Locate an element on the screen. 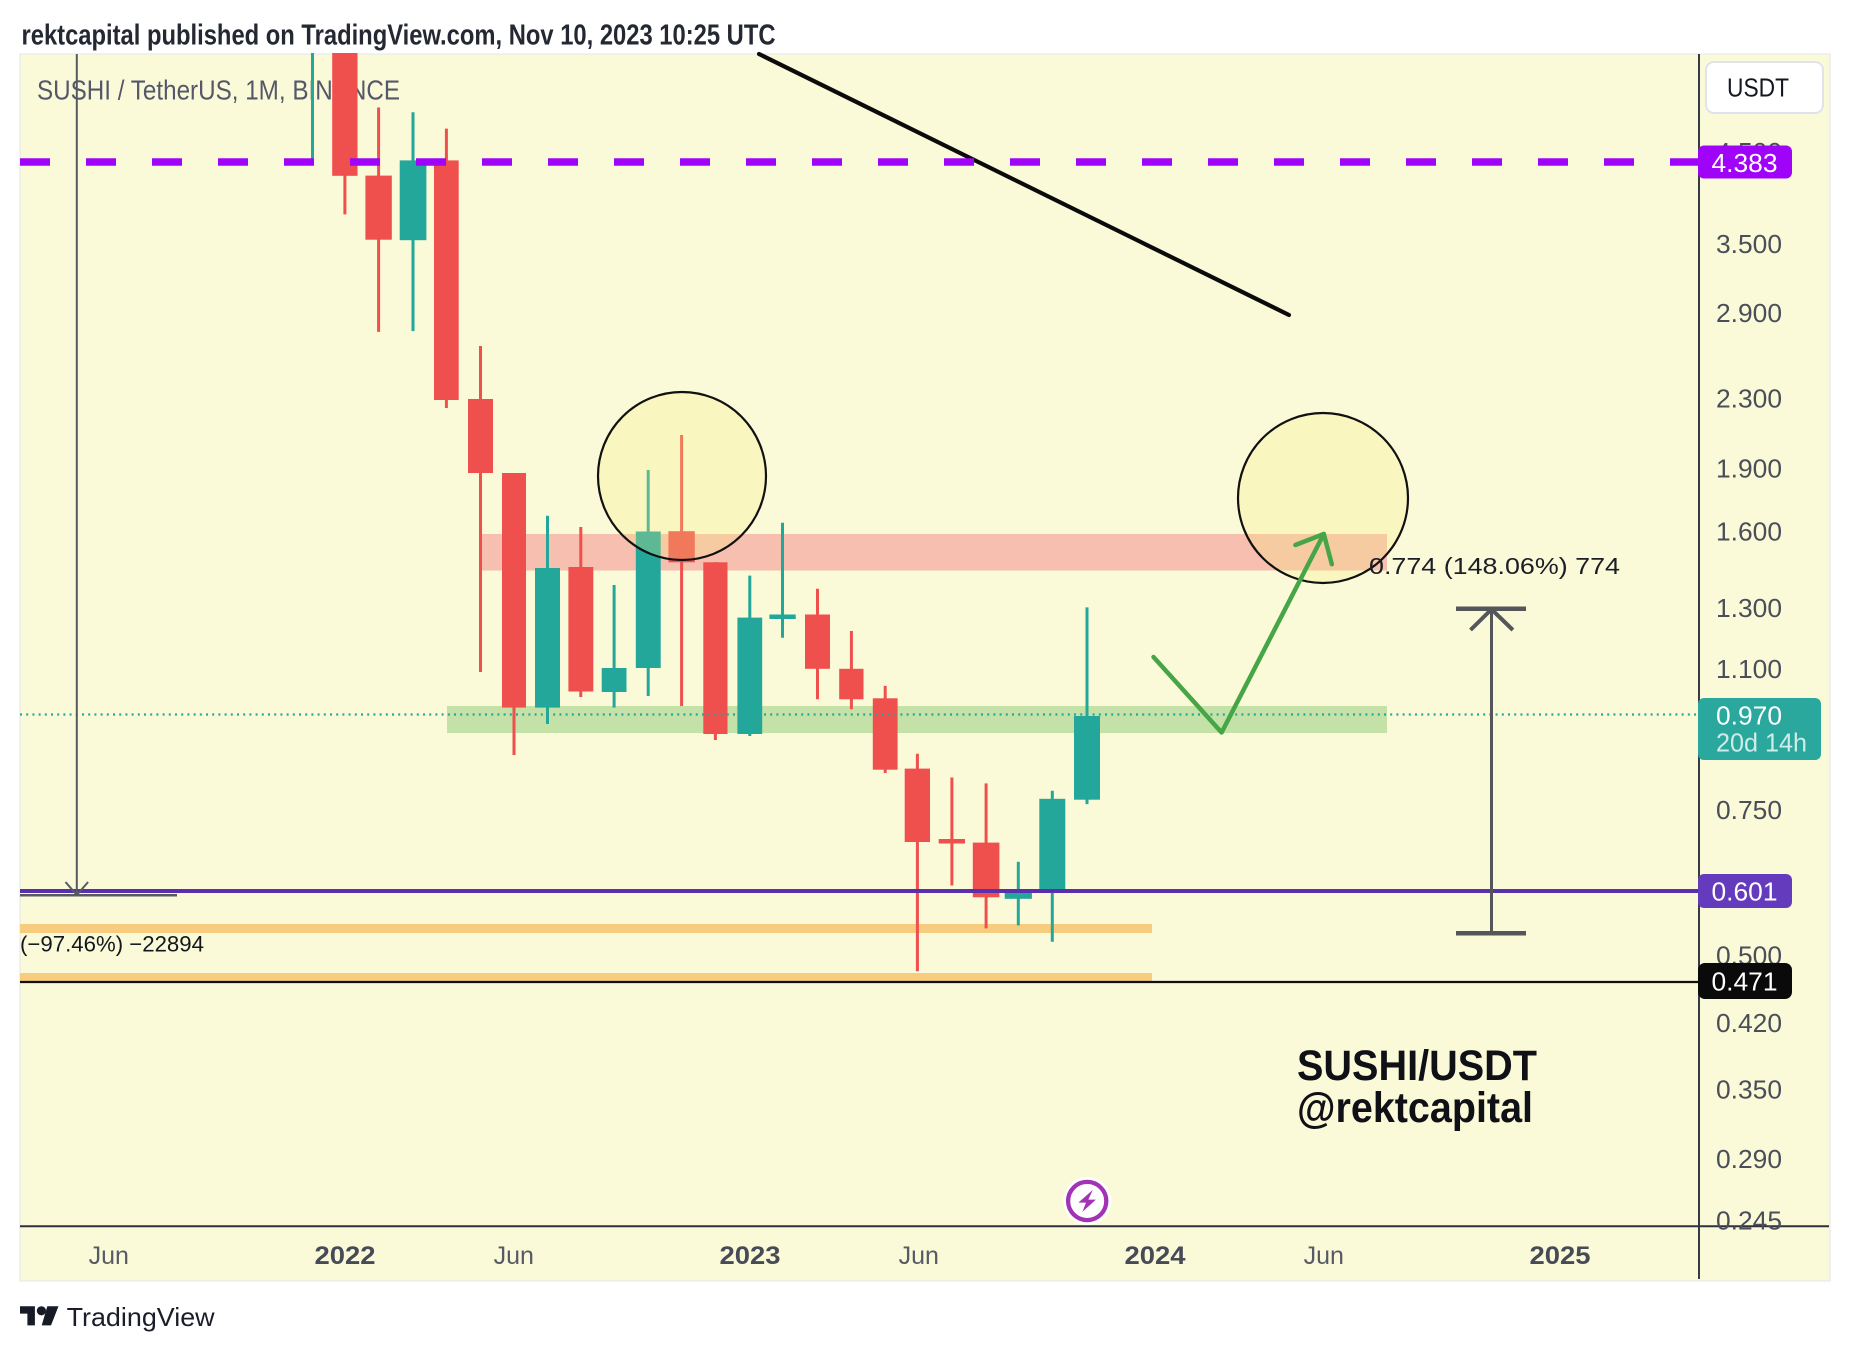 The image size is (1850, 1352). svg-text: 4.383 is located at coordinates (1745, 163).